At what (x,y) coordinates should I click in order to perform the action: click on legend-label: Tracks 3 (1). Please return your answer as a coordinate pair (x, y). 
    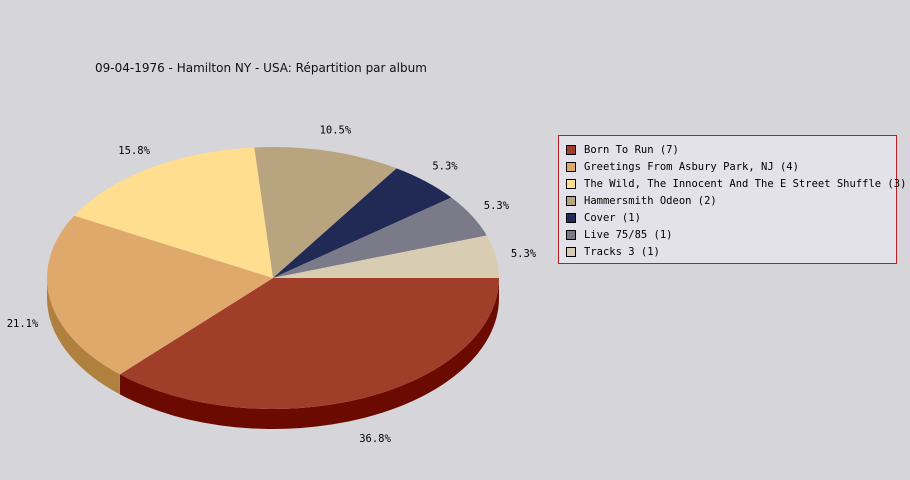
    Looking at the image, I should click on (622, 252).